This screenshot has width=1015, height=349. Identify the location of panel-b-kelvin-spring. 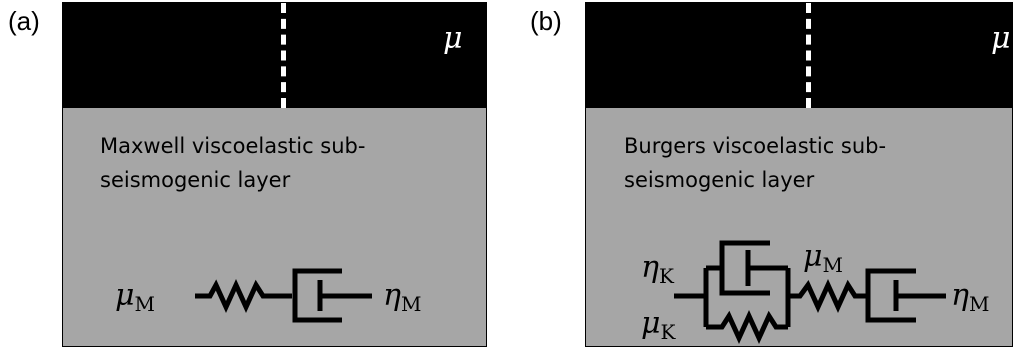
(747, 327).